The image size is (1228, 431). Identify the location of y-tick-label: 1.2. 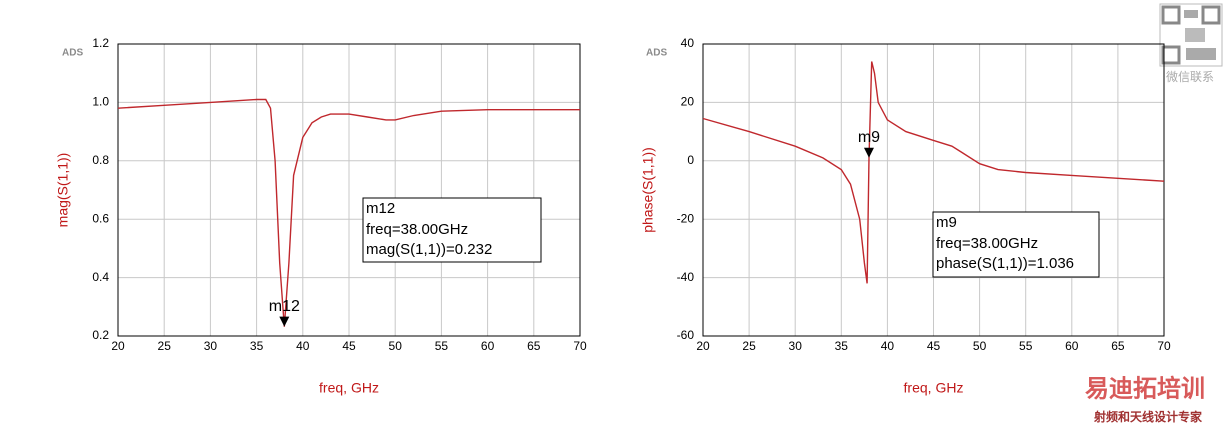
(100, 43).